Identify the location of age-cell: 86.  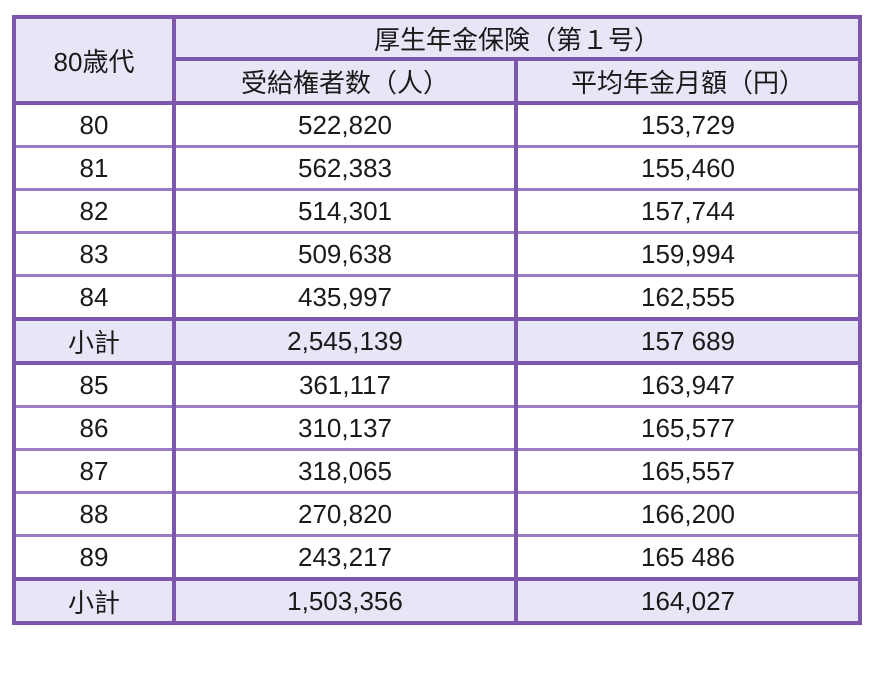
(94, 428).